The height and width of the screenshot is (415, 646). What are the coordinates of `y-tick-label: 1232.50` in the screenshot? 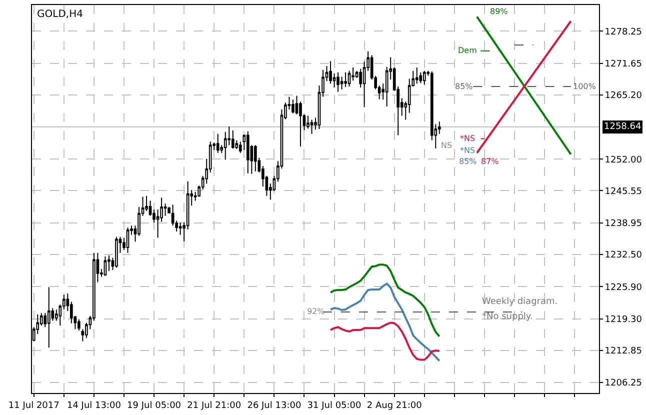 It's located at (623, 255).